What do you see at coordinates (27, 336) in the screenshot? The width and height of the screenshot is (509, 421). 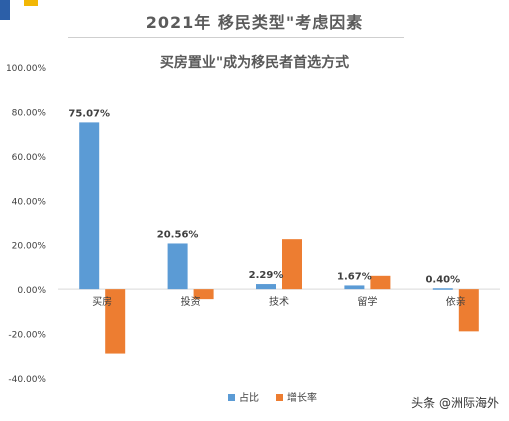 I see `y-tick-label: -20.00%` at bounding box center [27, 336].